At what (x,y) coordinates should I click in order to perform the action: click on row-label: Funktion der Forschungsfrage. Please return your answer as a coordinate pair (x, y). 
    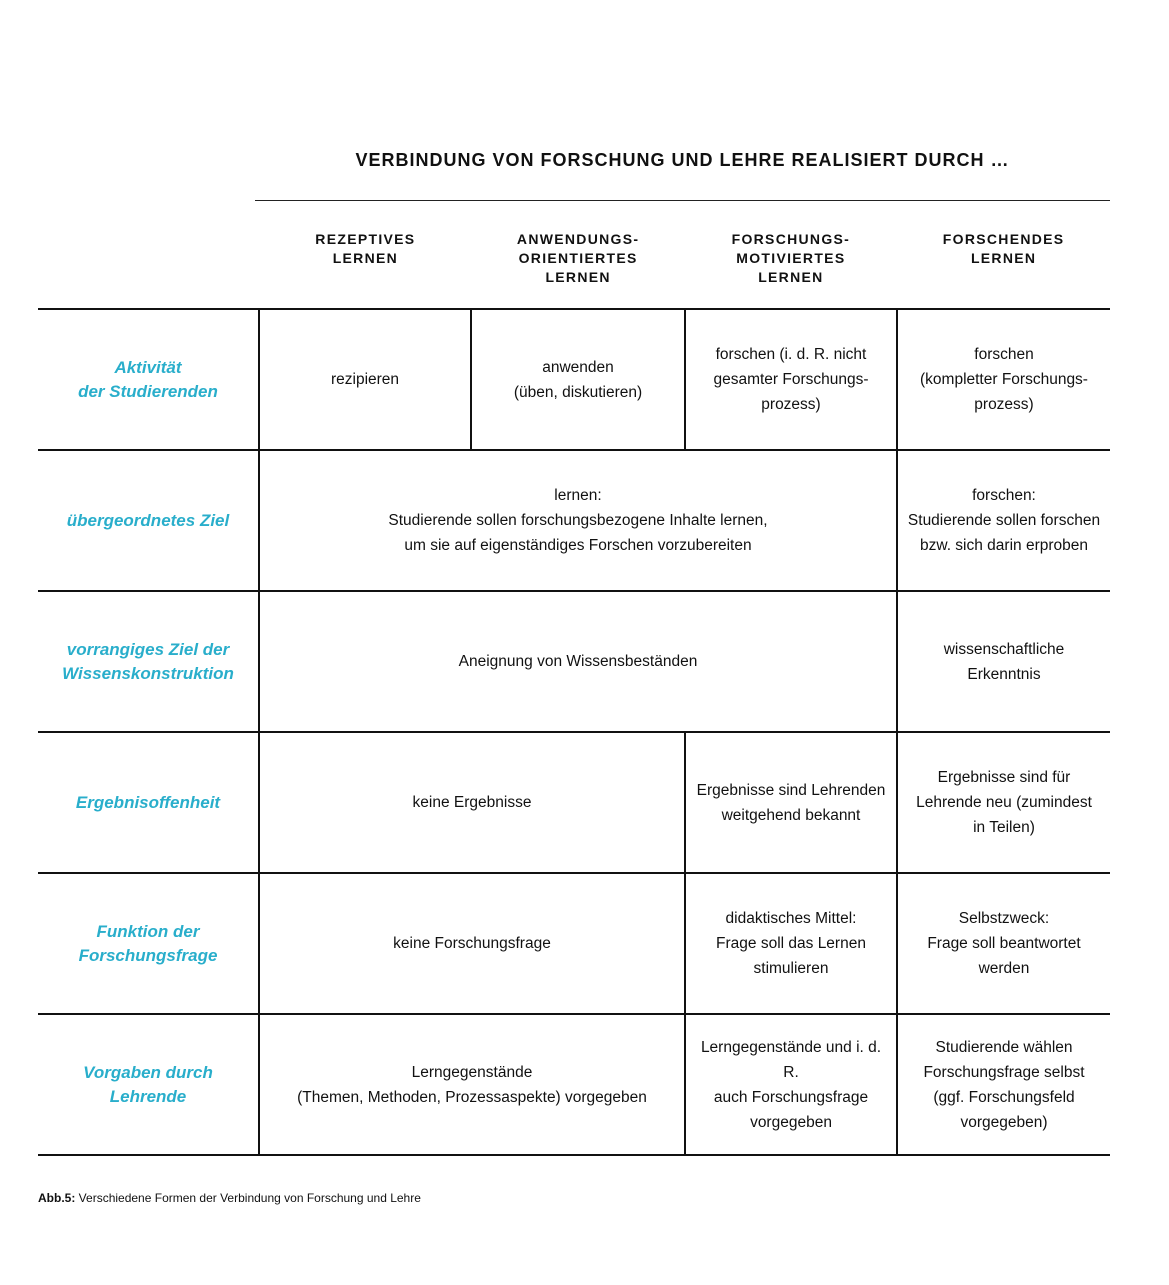
    Looking at the image, I should click on (148, 943).